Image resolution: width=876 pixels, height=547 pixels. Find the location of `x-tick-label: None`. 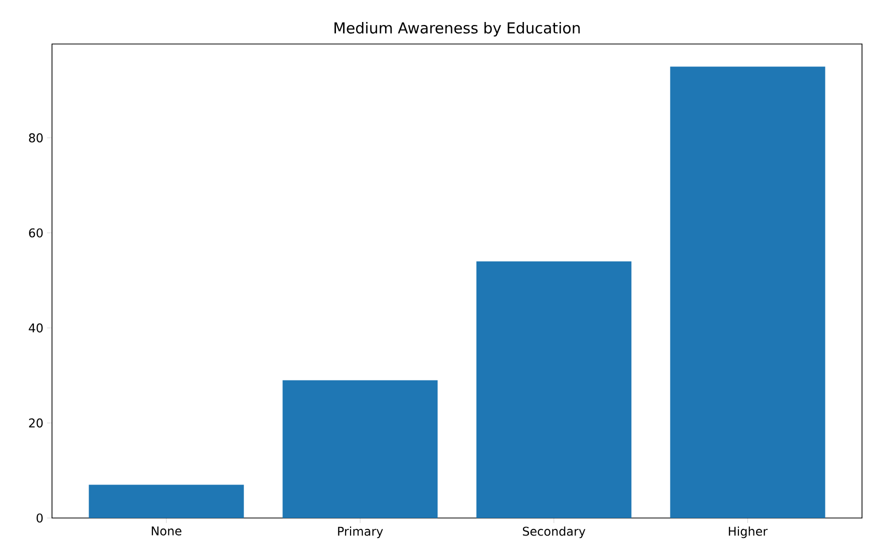

x-tick-label: None is located at coordinates (167, 531).